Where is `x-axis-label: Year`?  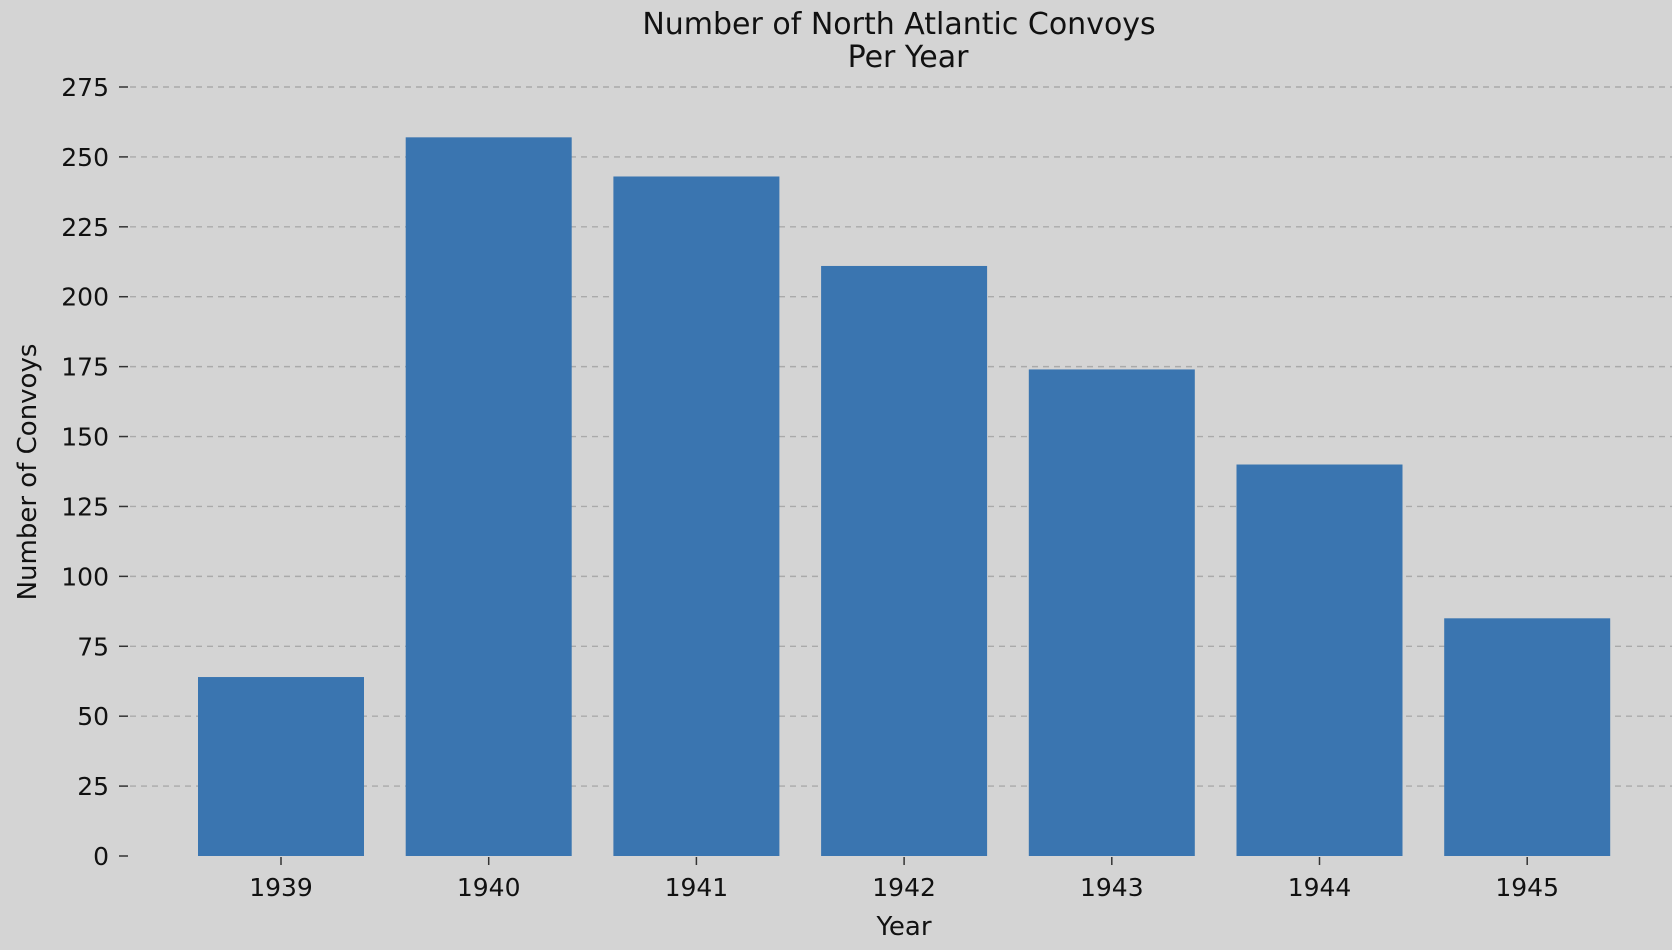 x-axis-label: Year is located at coordinates (903, 927).